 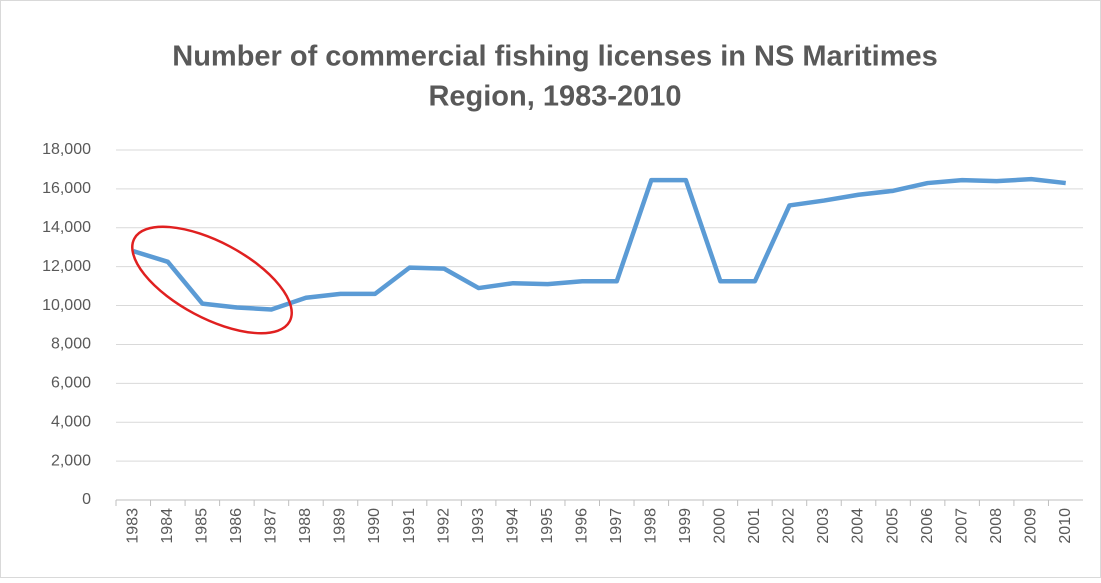 What do you see at coordinates (443, 526) in the screenshot?
I see `x-tick-label: 1992` at bounding box center [443, 526].